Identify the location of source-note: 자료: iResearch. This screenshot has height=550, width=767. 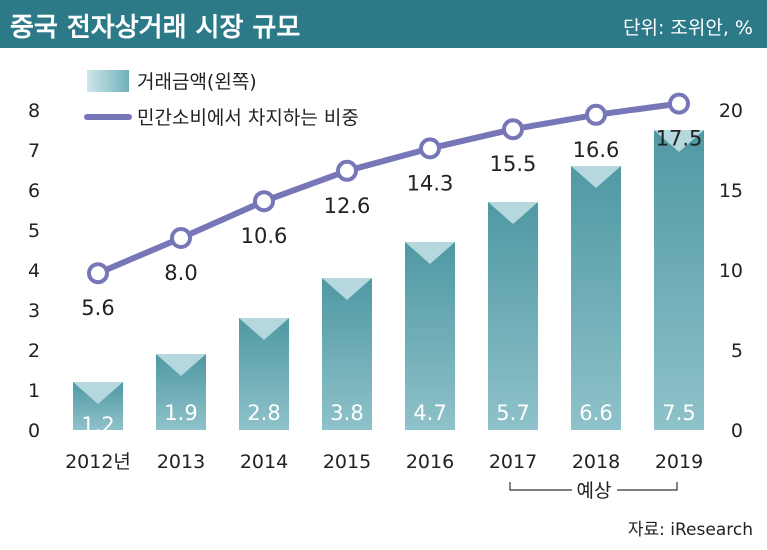
(690, 530).